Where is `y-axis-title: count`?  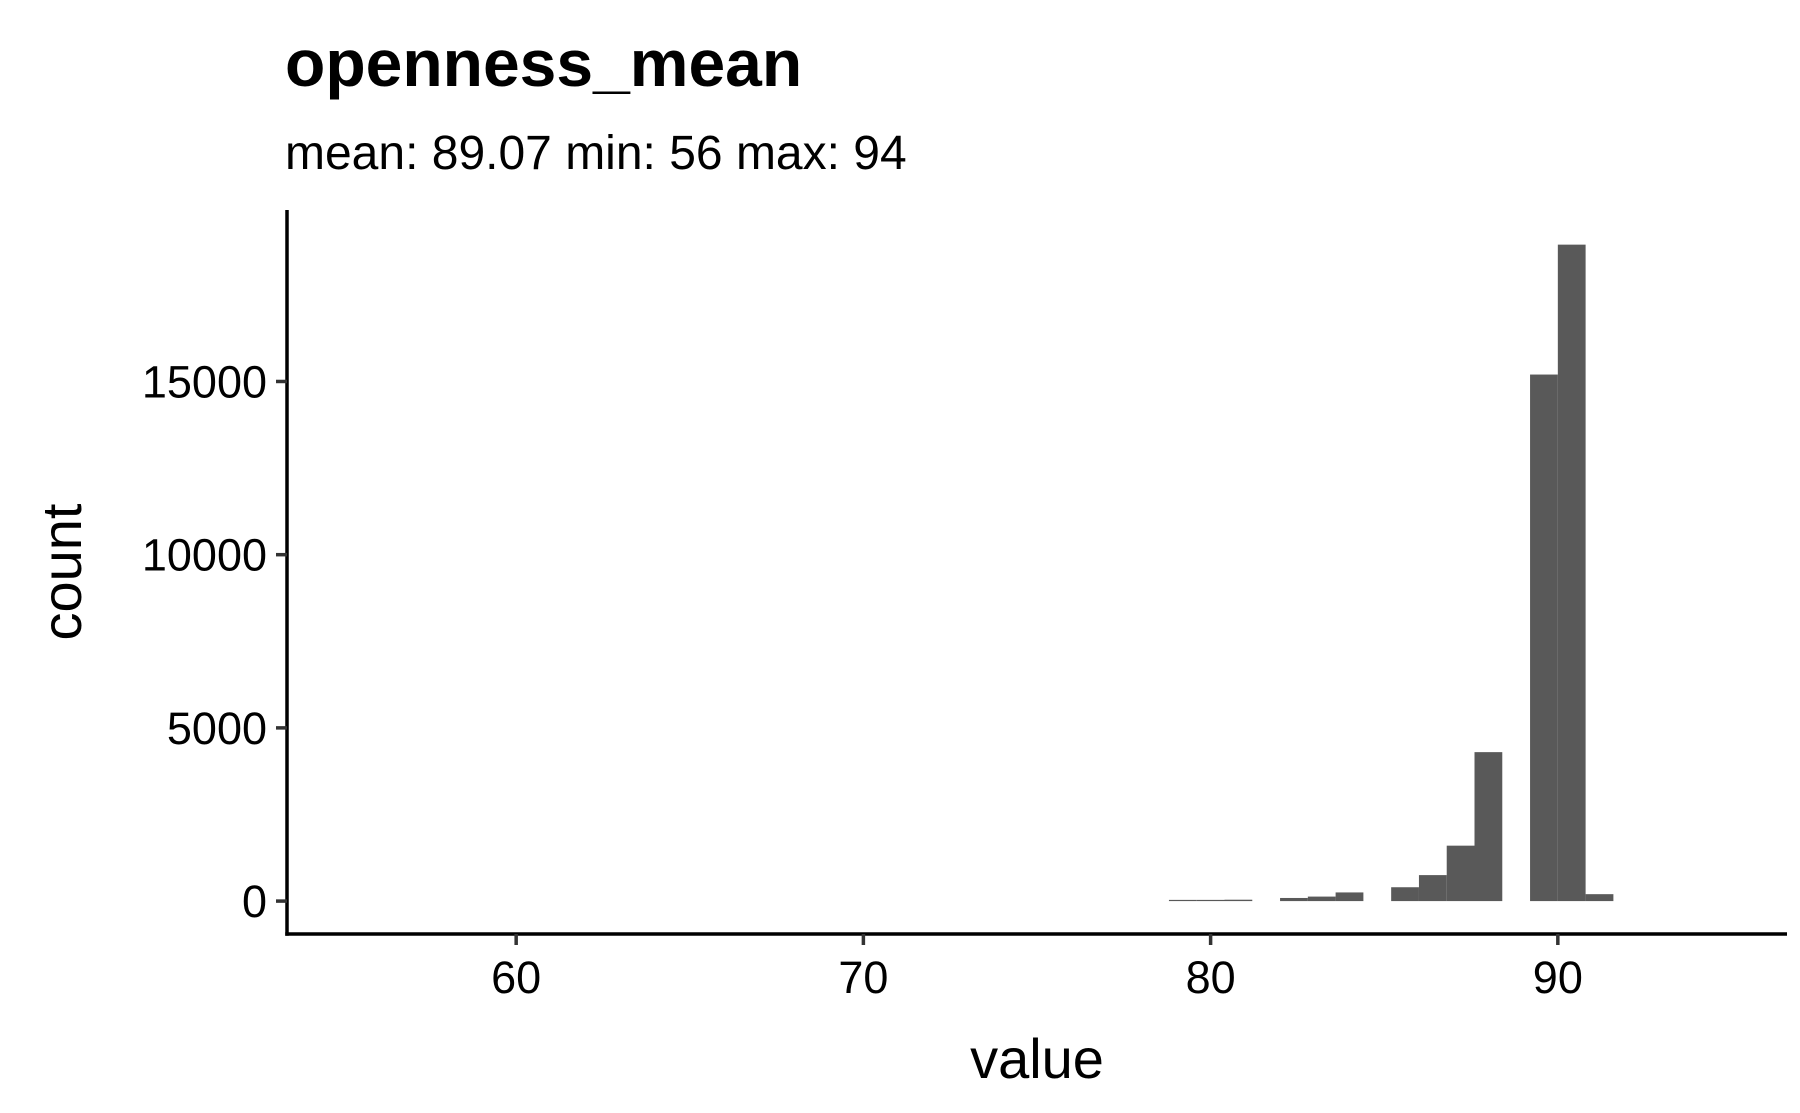 y-axis-title: count is located at coordinates (61, 571).